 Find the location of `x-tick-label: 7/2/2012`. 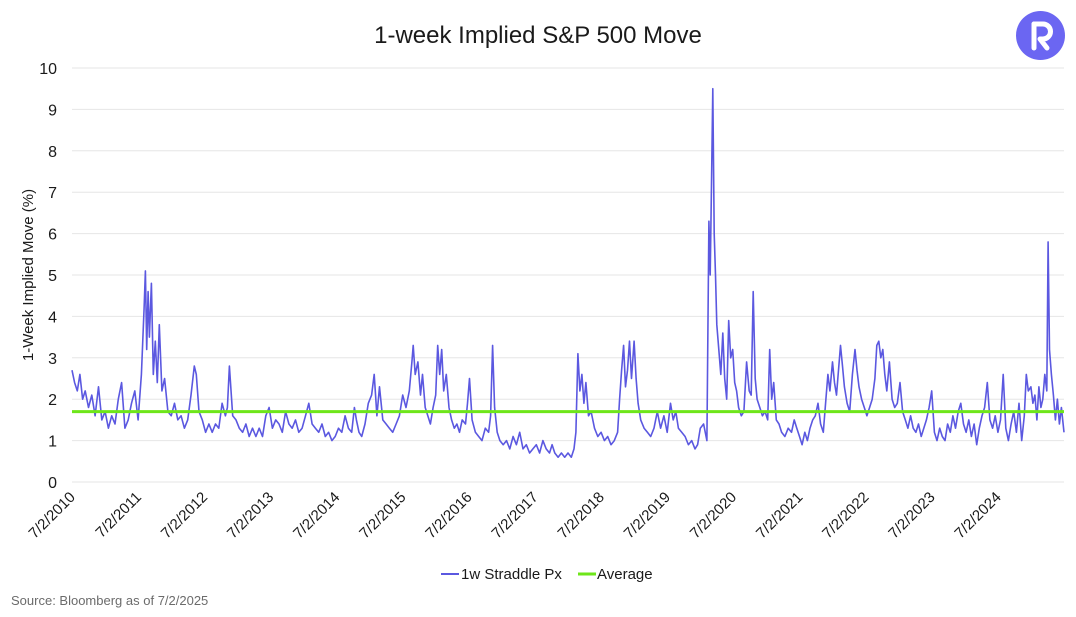

x-tick-label: 7/2/2012 is located at coordinates (184, 515).